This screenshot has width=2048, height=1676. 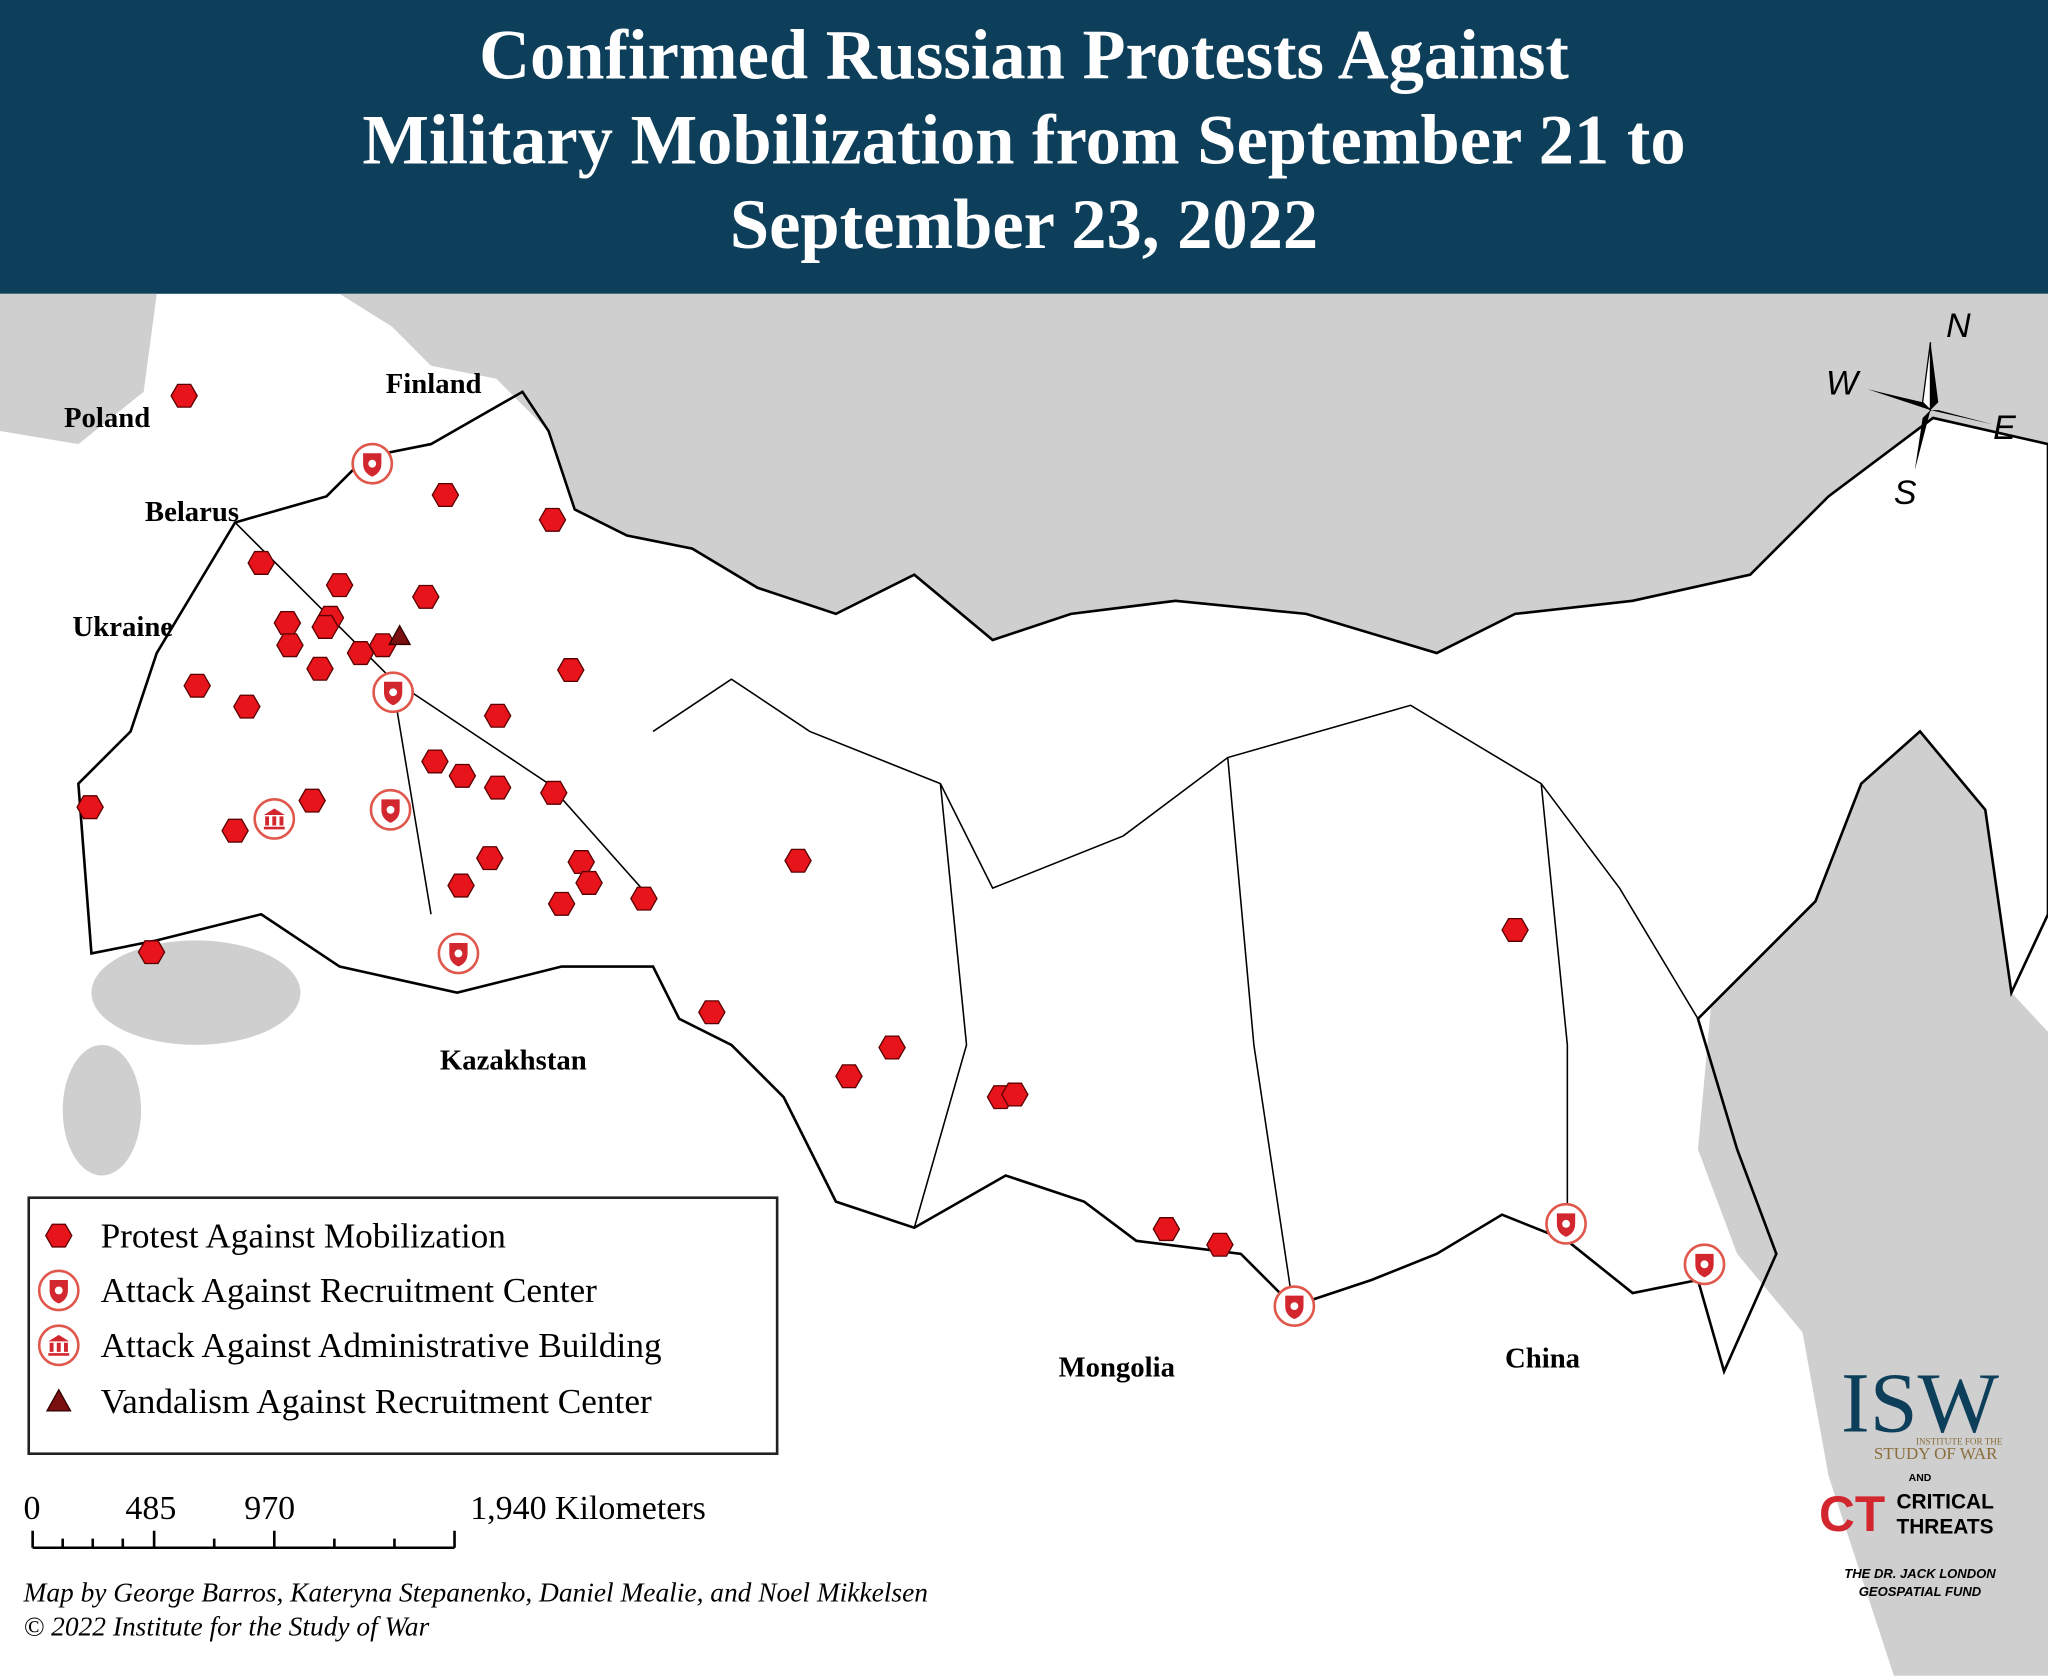 I want to click on legend-label: Attack Against Administrative Building, so click(x=381, y=1345).